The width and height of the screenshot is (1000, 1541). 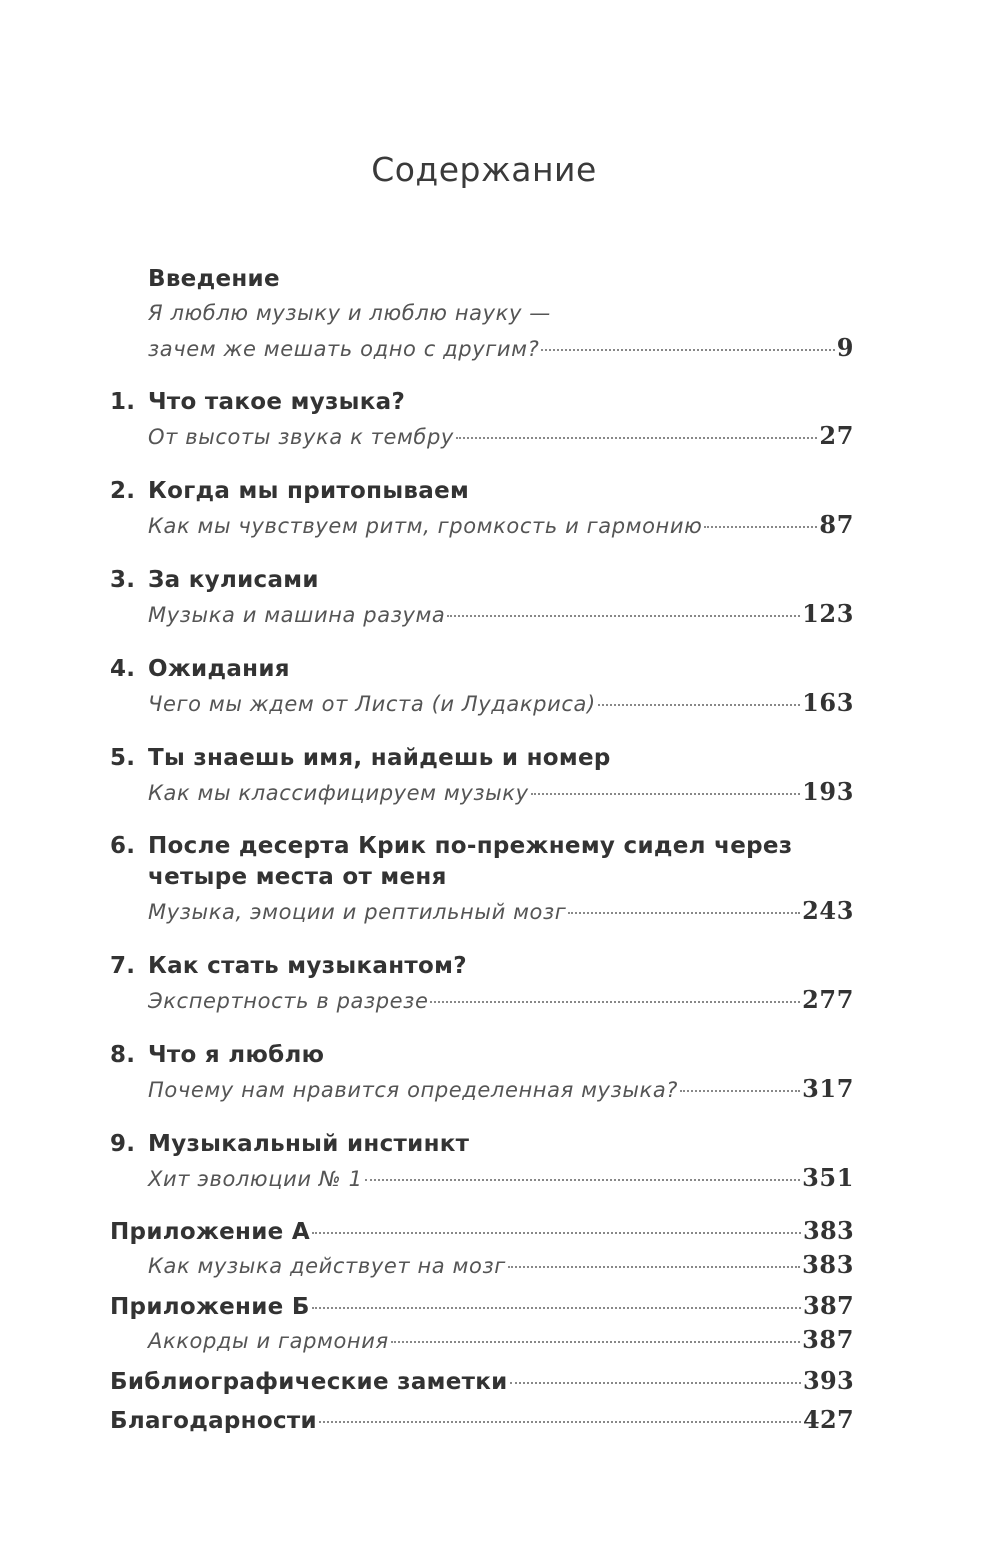 I want to click on chapter-subtitle: Музыка, эмоции и рептильный мозг 243, so click(x=482, y=911).